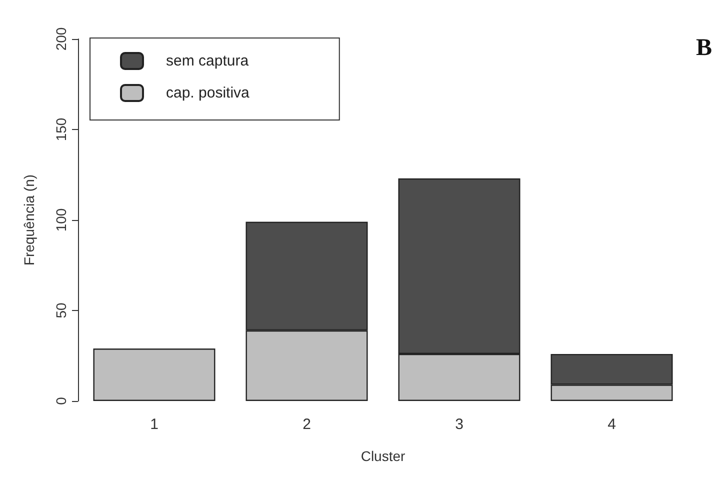 Image resolution: width=726 pixels, height=497 pixels. Describe the element at coordinates (61, 310) in the screenshot. I see `y-tick-label: 50` at that location.